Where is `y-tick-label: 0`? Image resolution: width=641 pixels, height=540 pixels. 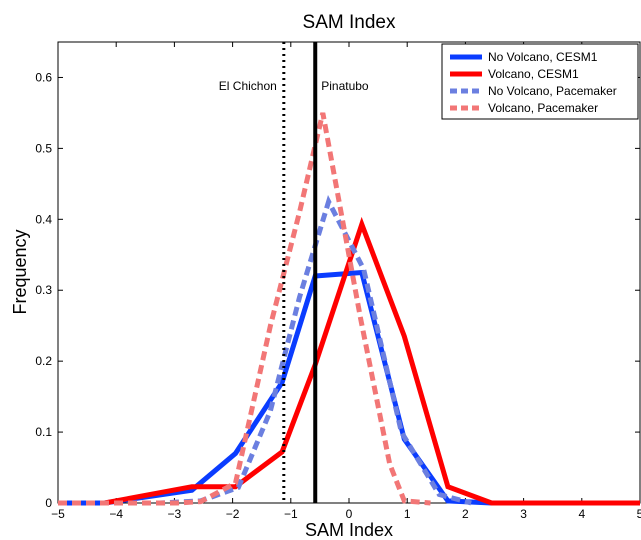 y-tick-label: 0 is located at coordinates (48, 503).